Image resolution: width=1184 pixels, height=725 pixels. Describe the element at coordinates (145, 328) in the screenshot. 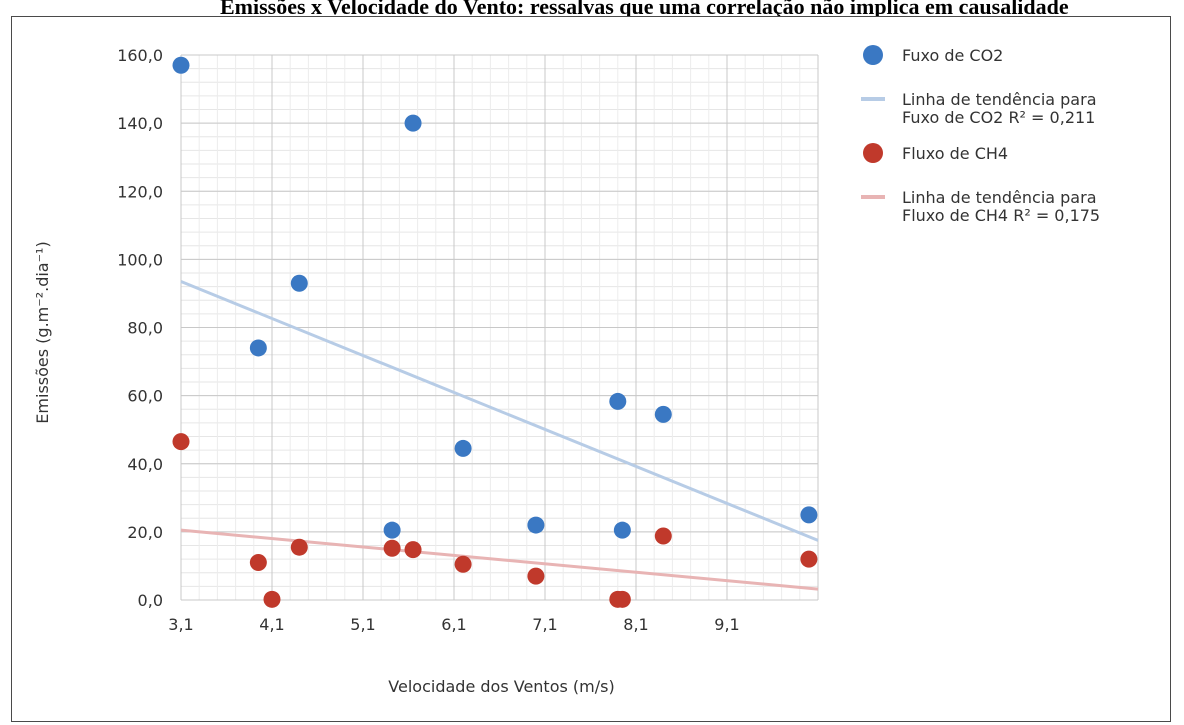

I see `y-tick-label: 80,0` at that location.